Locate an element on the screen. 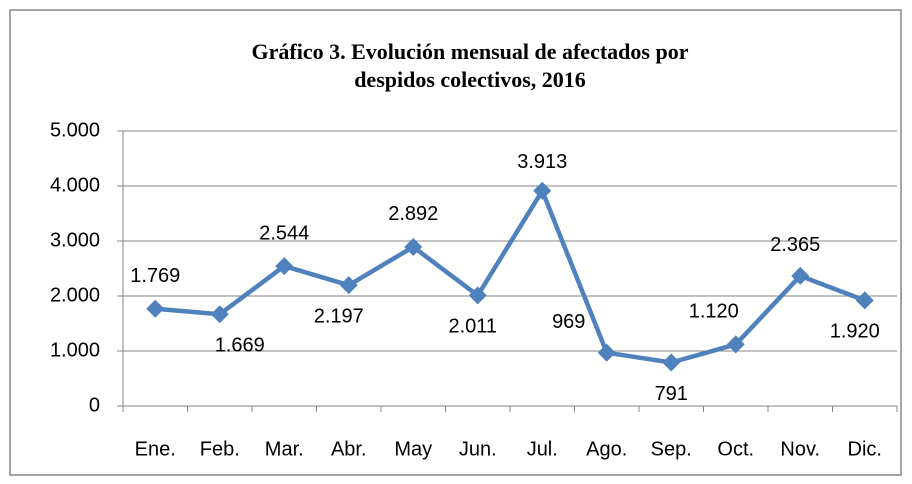 The image size is (912, 484). data-label: 2.011 is located at coordinates (472, 327).